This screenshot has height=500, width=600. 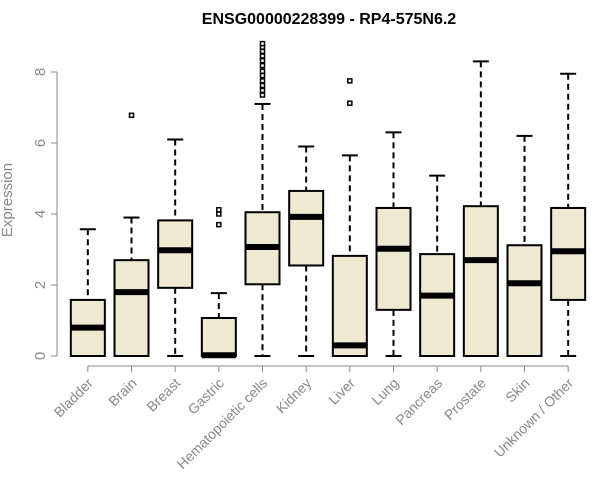 I want to click on x-tick-label: Skin, so click(x=517, y=390).